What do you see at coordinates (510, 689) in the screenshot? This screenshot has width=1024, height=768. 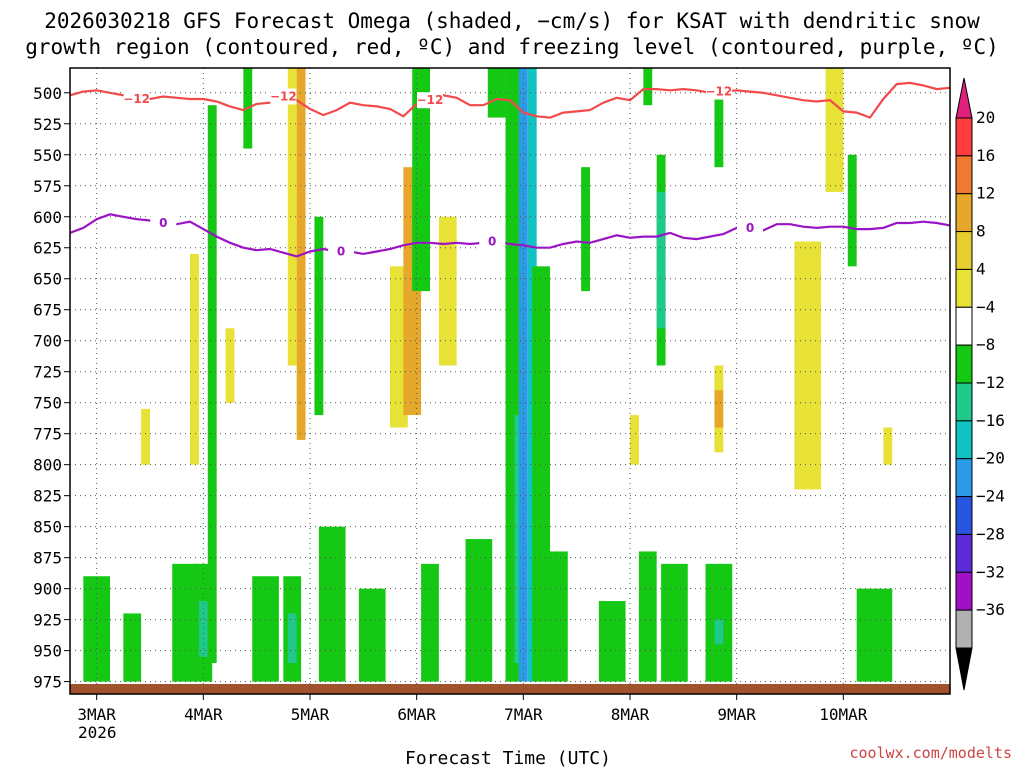 I see `ground-surface` at bounding box center [510, 689].